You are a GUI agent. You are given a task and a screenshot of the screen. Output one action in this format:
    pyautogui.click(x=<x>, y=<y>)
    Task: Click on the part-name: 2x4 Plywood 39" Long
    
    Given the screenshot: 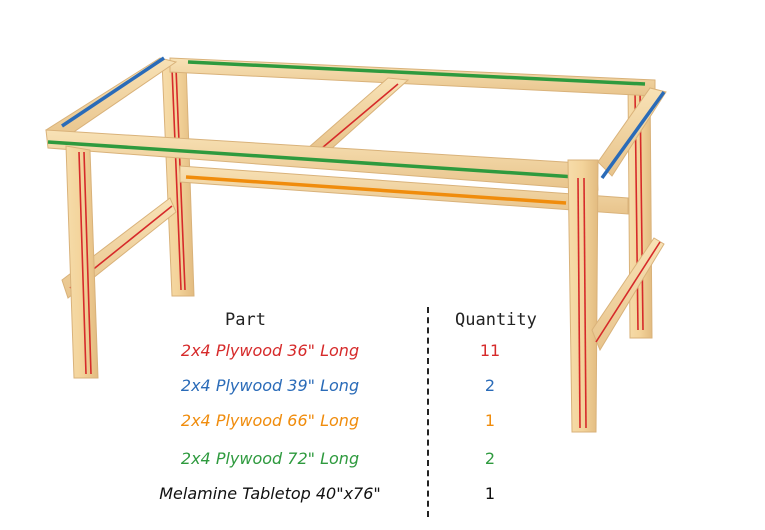 What is the action you would take?
    pyautogui.click(x=270, y=385)
    